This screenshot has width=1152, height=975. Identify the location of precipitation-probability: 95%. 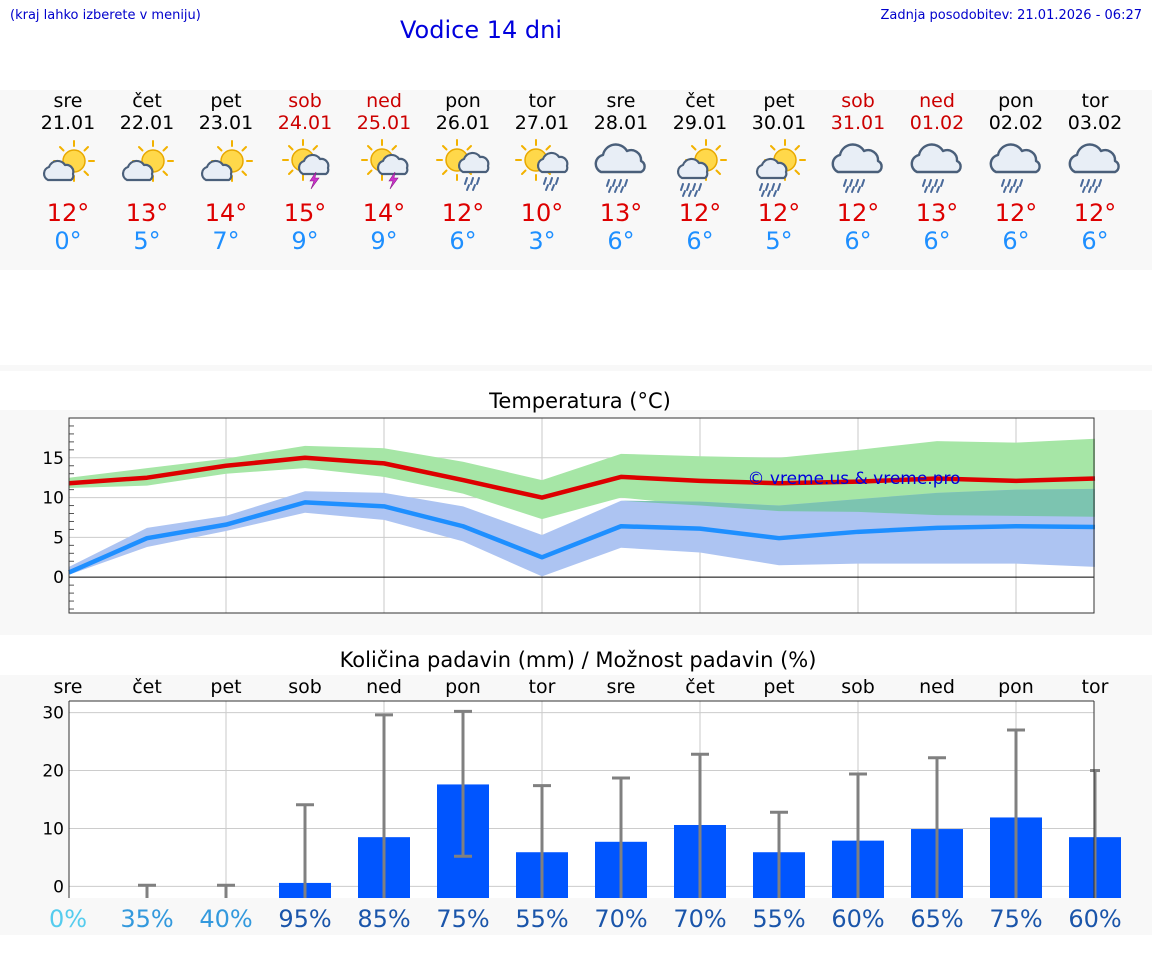
(304, 919).